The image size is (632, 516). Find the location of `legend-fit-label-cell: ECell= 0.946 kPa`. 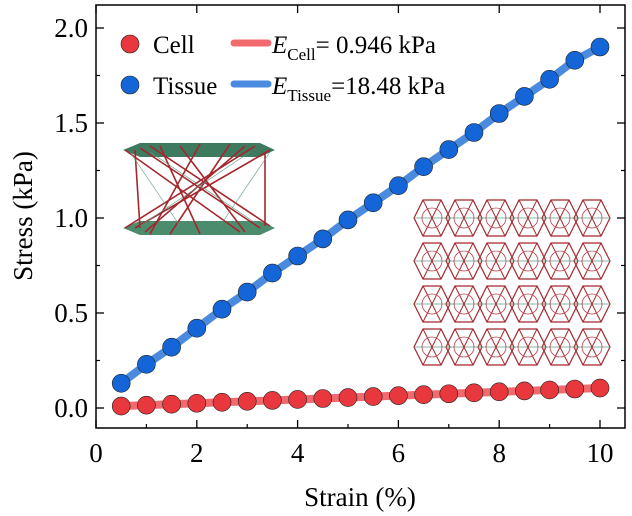

legend-fit-label-cell: ECell= 0.946 kPa is located at coordinates (353, 48).